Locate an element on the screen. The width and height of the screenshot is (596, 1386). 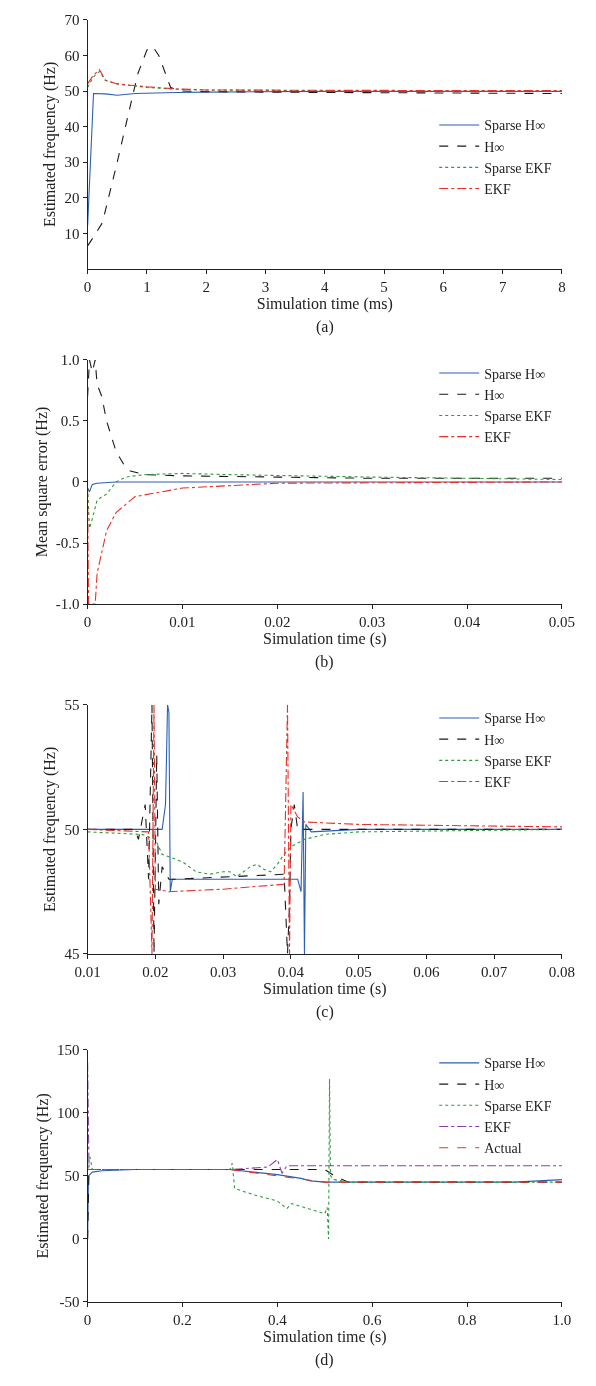
x-tick-label: 4 is located at coordinates (325, 286).